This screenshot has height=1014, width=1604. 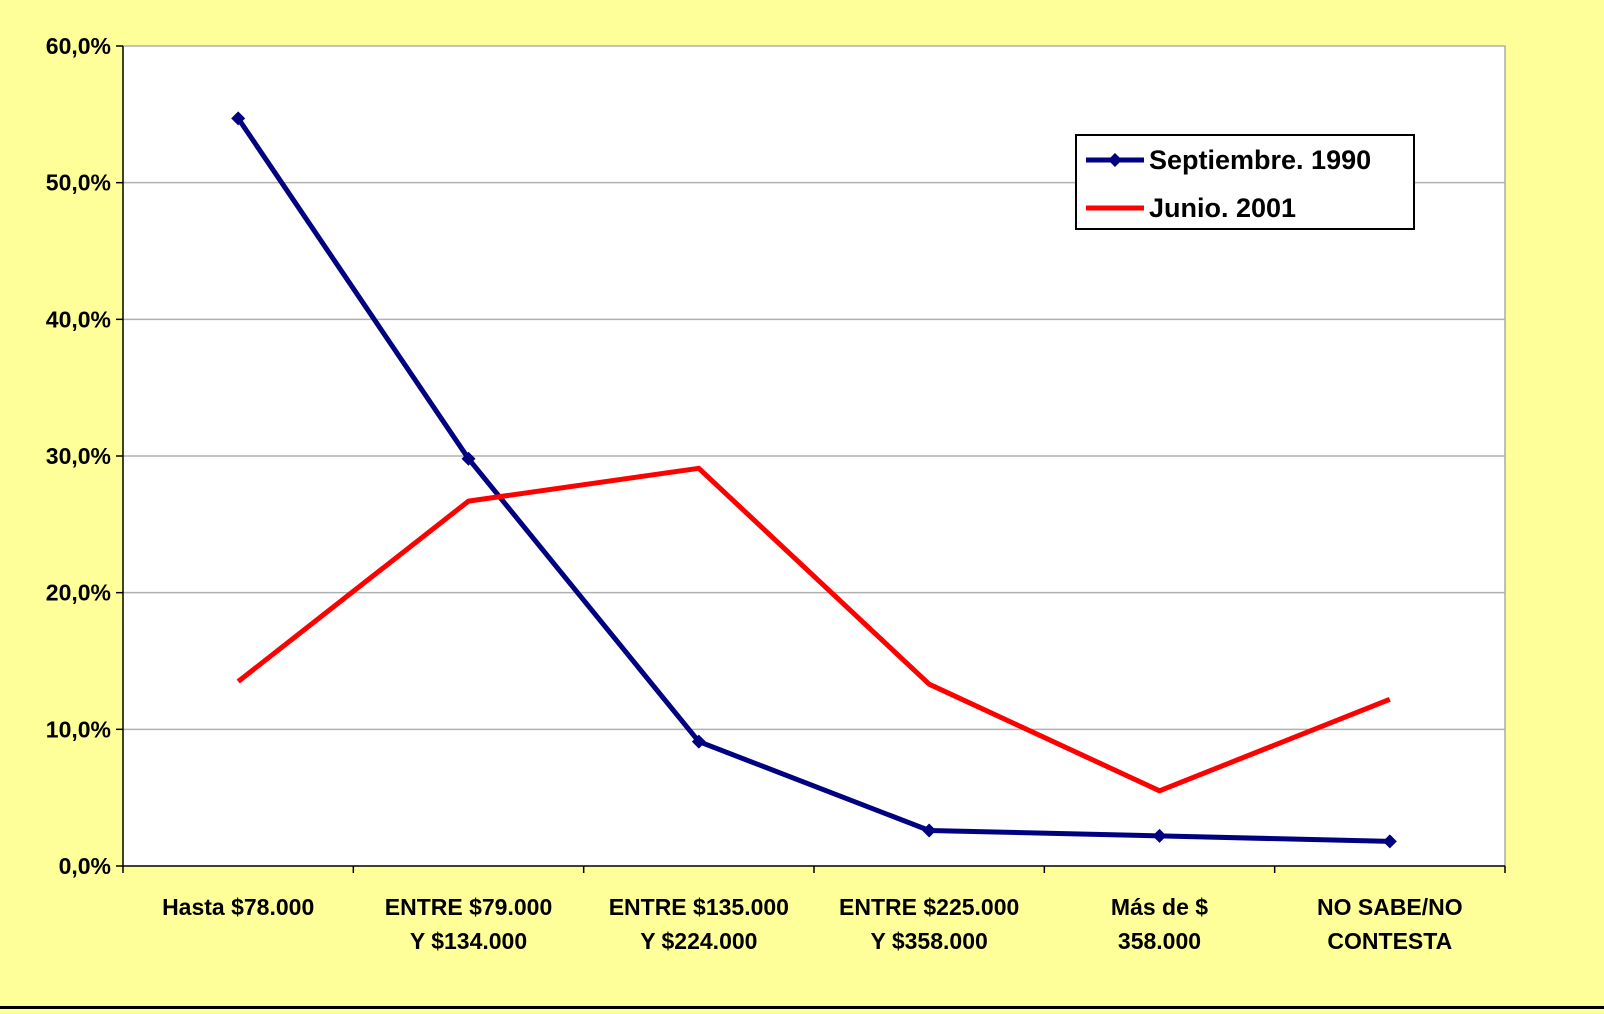 I want to click on legend-label: Junio. 2001, so click(x=1222, y=208).